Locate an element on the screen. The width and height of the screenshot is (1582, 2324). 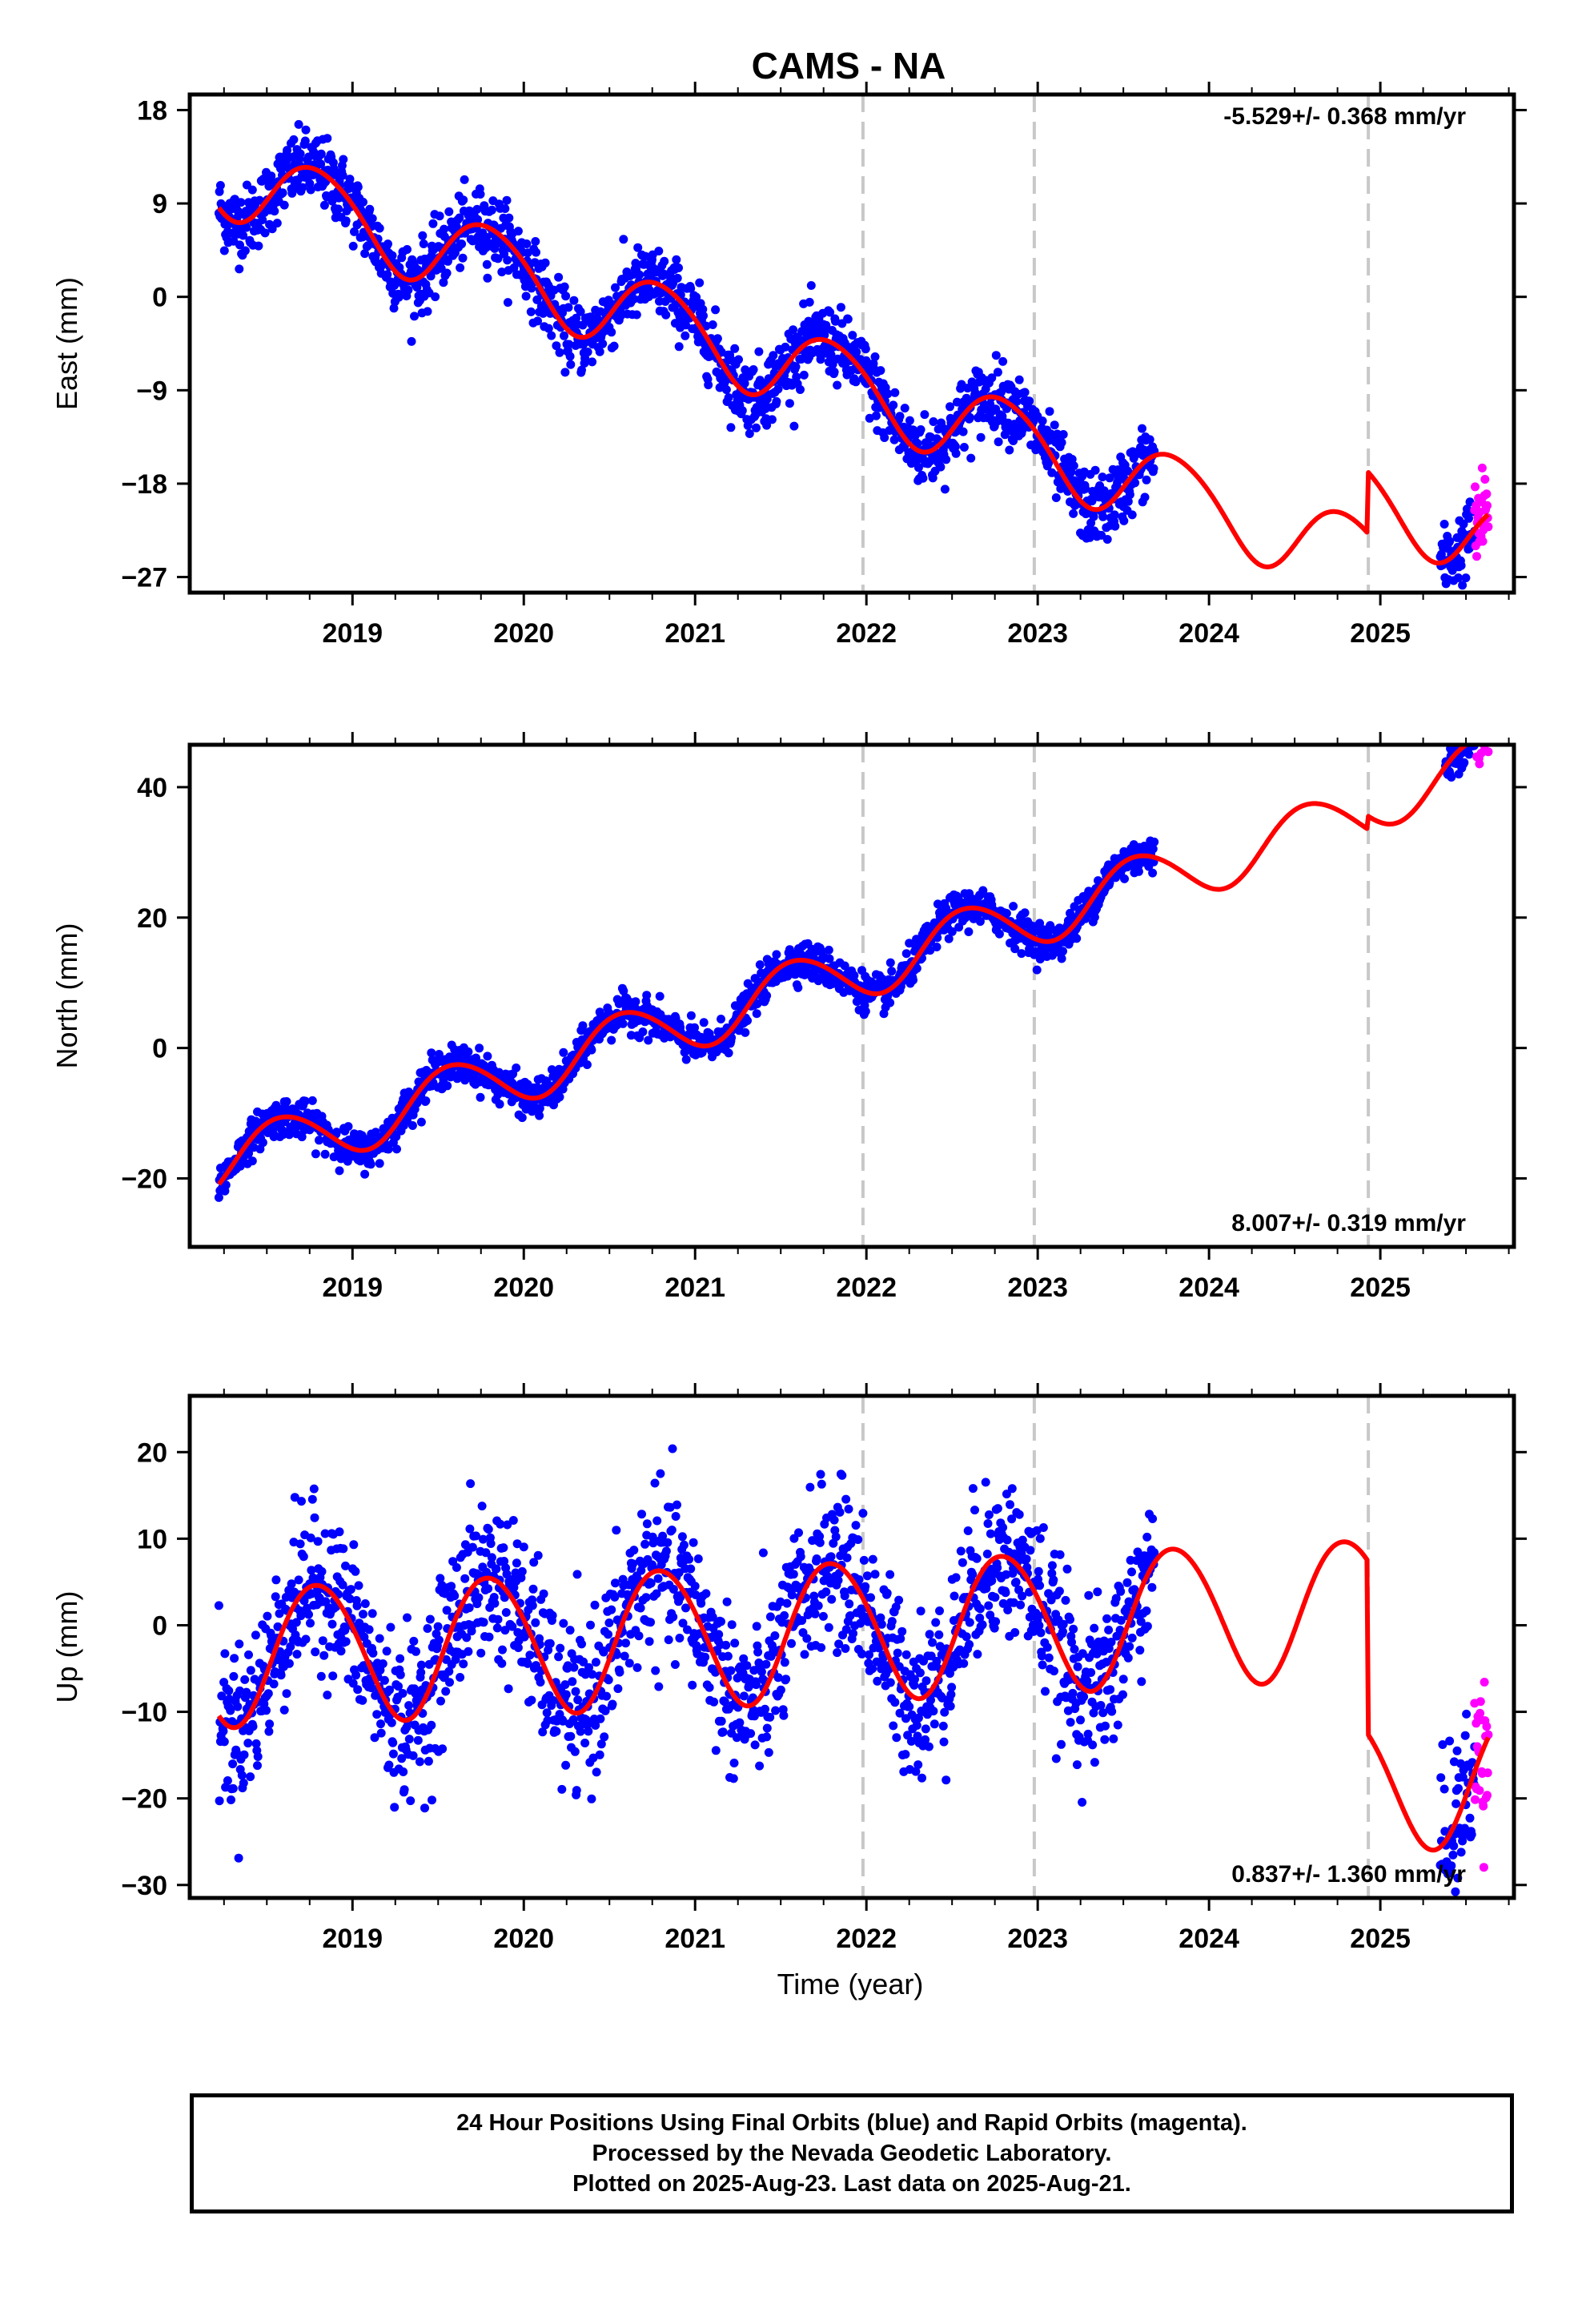
rate-label: 8.007+/- 0.319 mm/yr is located at coordinates (1349, 1223).